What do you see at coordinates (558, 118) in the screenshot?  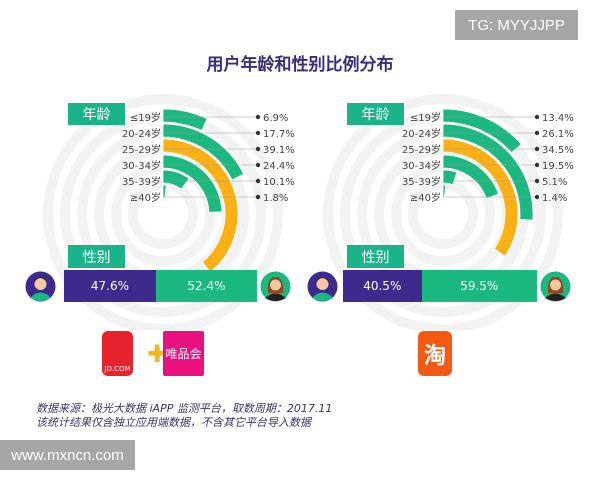 I see `age-value-label: 13.4%` at bounding box center [558, 118].